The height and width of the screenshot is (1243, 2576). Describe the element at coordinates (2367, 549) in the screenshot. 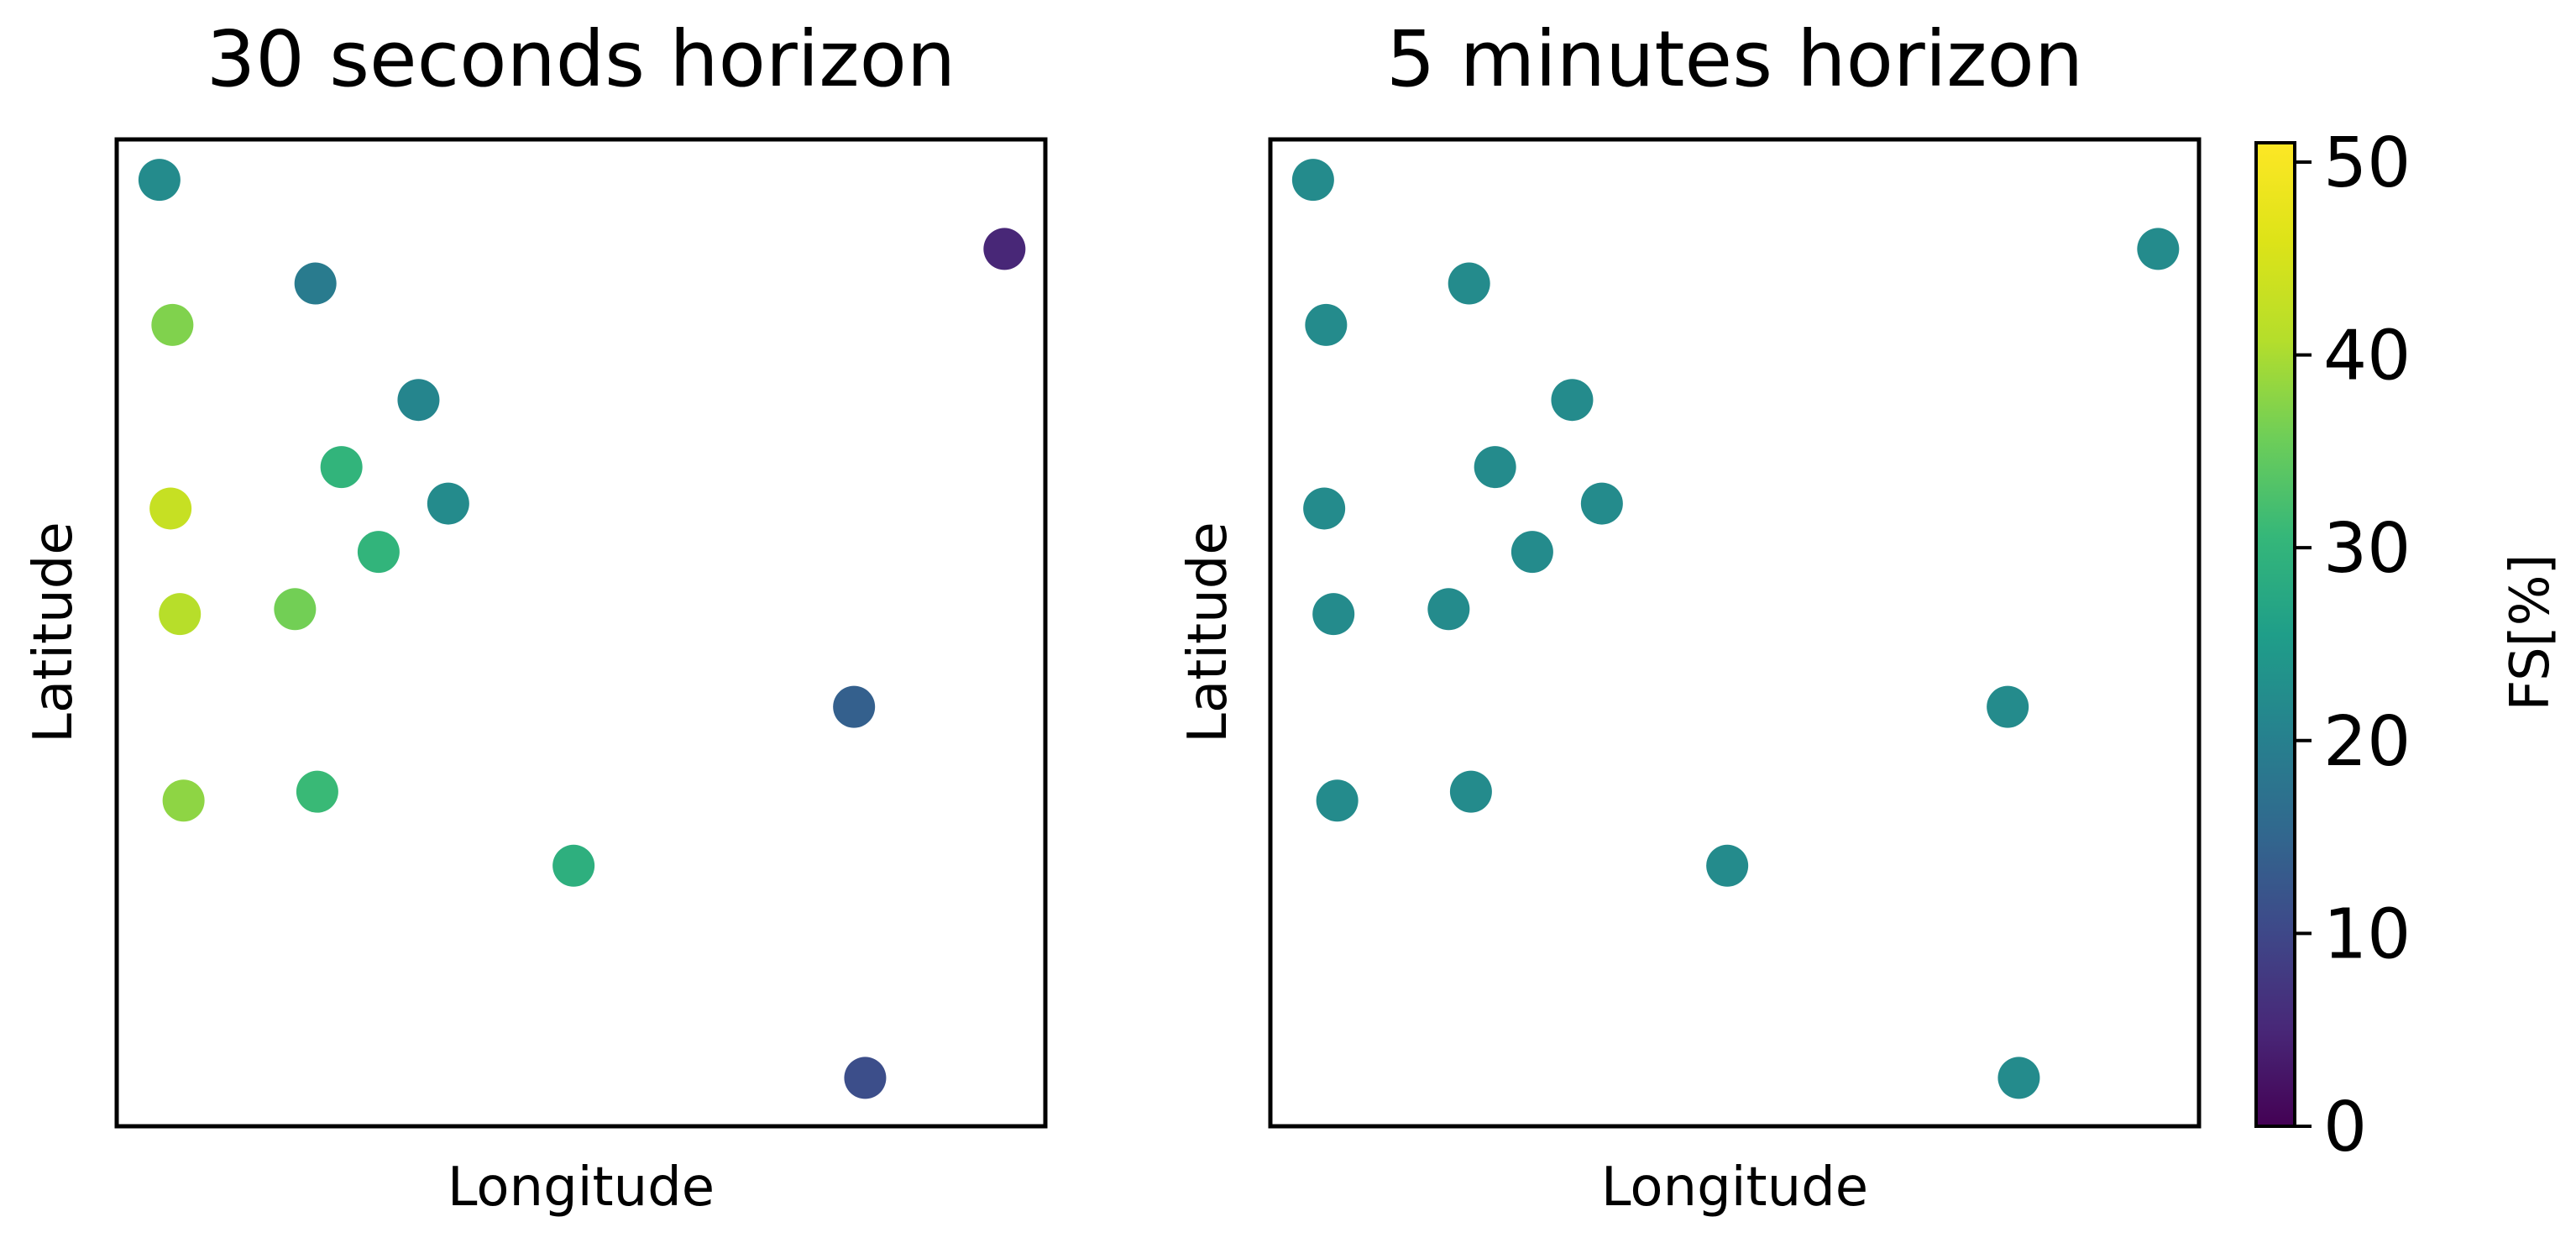

I see `colorbar-tick-label-30: 30` at that location.